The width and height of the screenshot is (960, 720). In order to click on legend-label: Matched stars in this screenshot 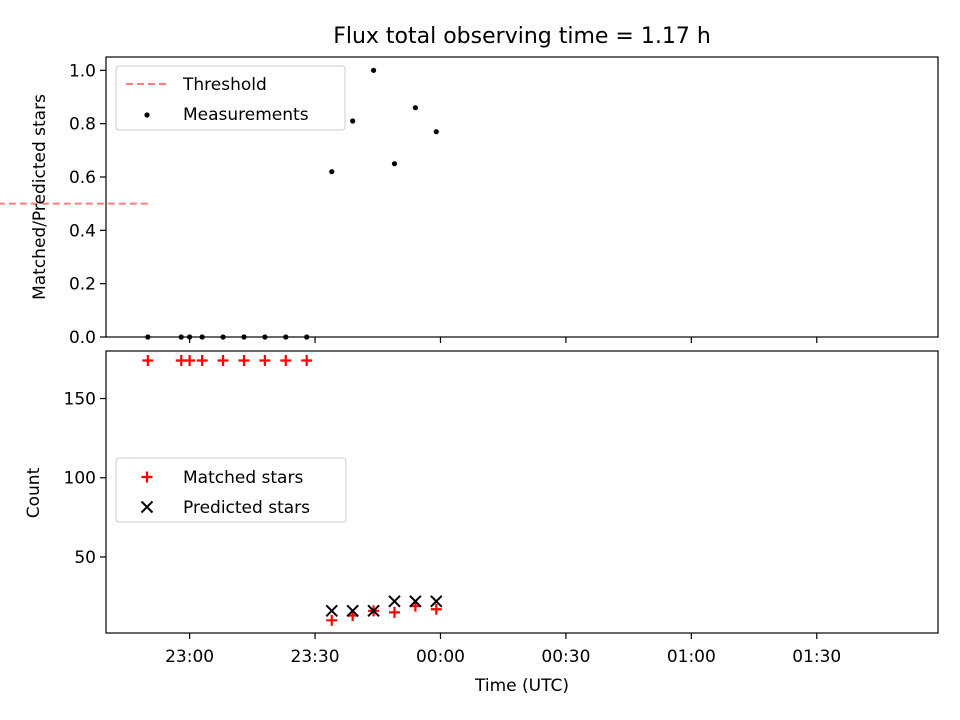, I will do `click(243, 478)`.